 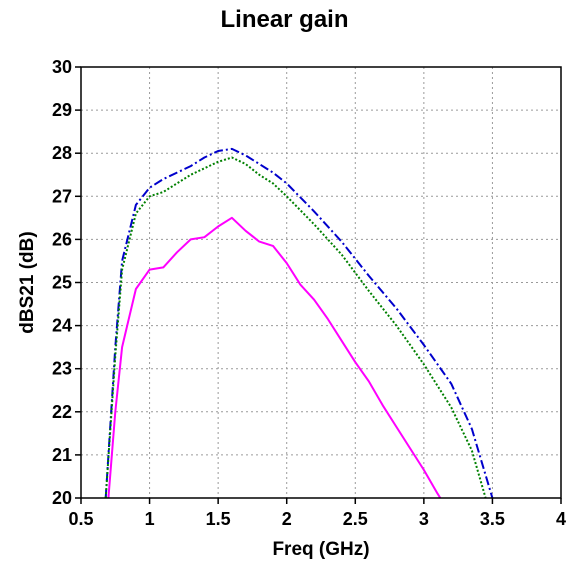 What do you see at coordinates (62, 67) in the screenshot?
I see `y-tick-label: 30` at bounding box center [62, 67].